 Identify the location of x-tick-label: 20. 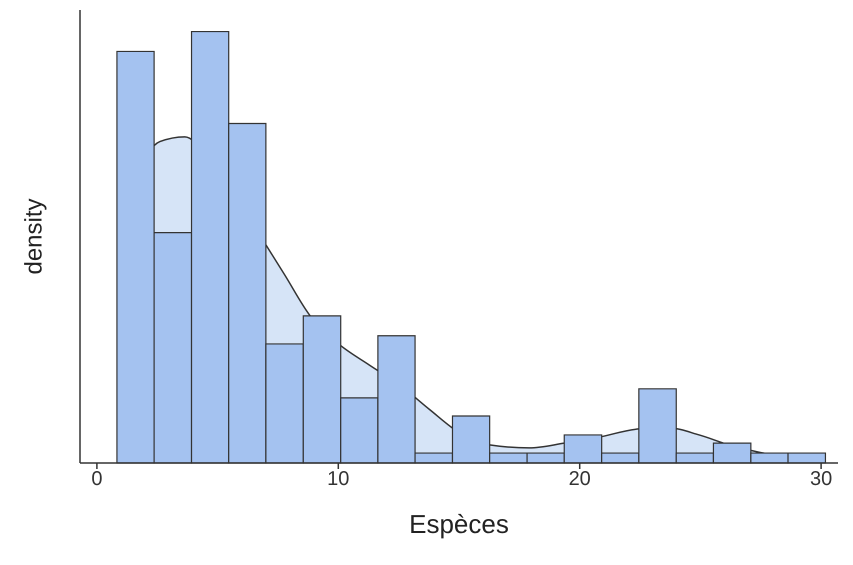
(579, 479).